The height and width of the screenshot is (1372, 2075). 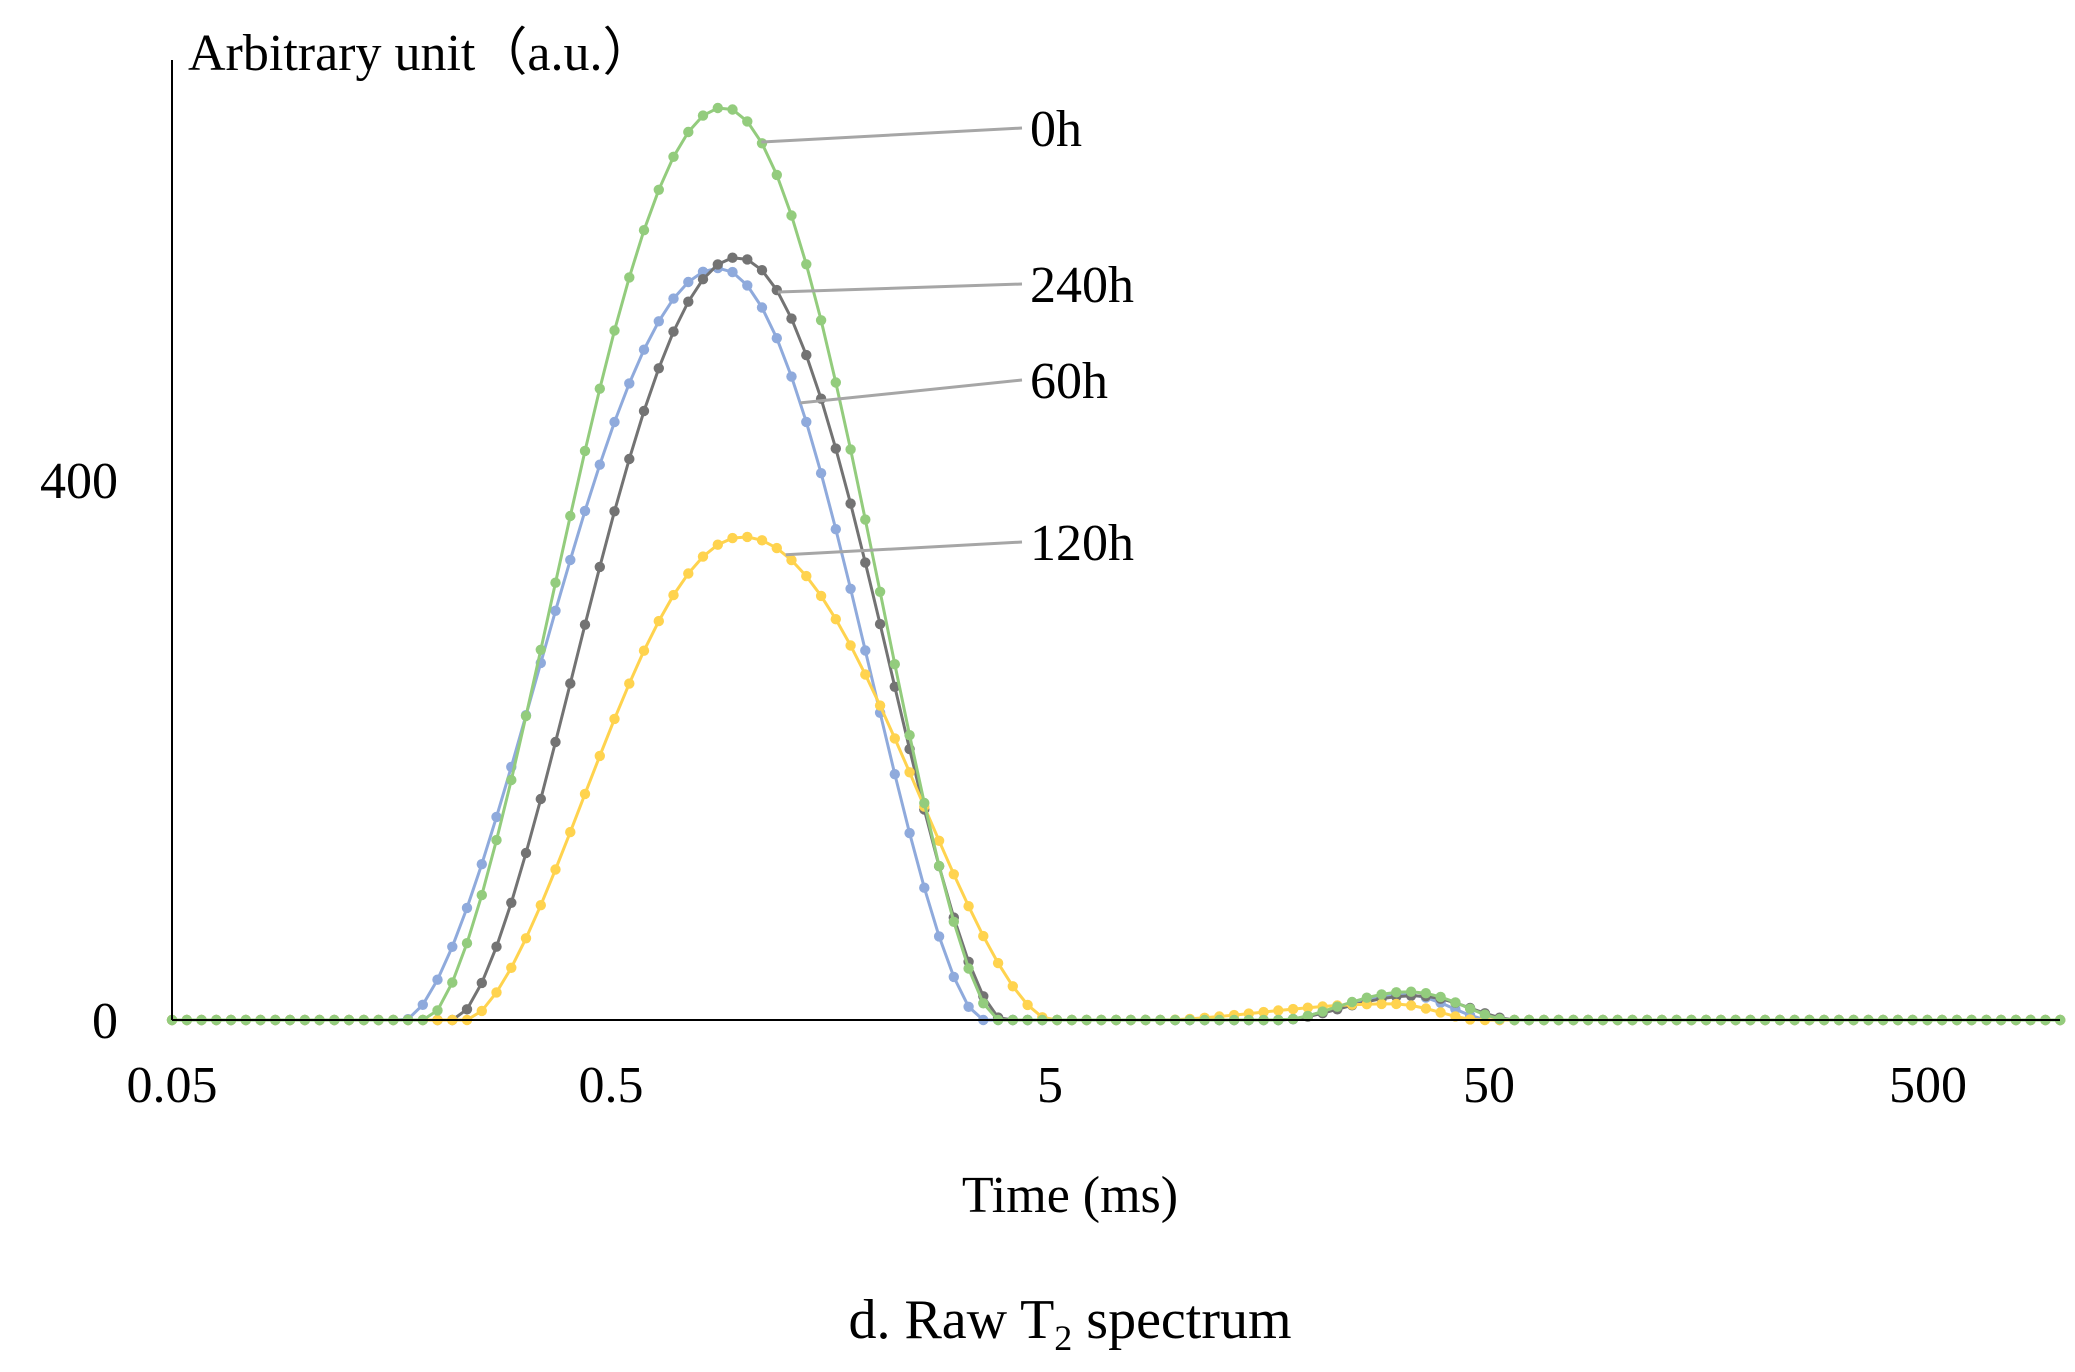 I want to click on callout-label-120h: 120h, so click(x=1082, y=543).